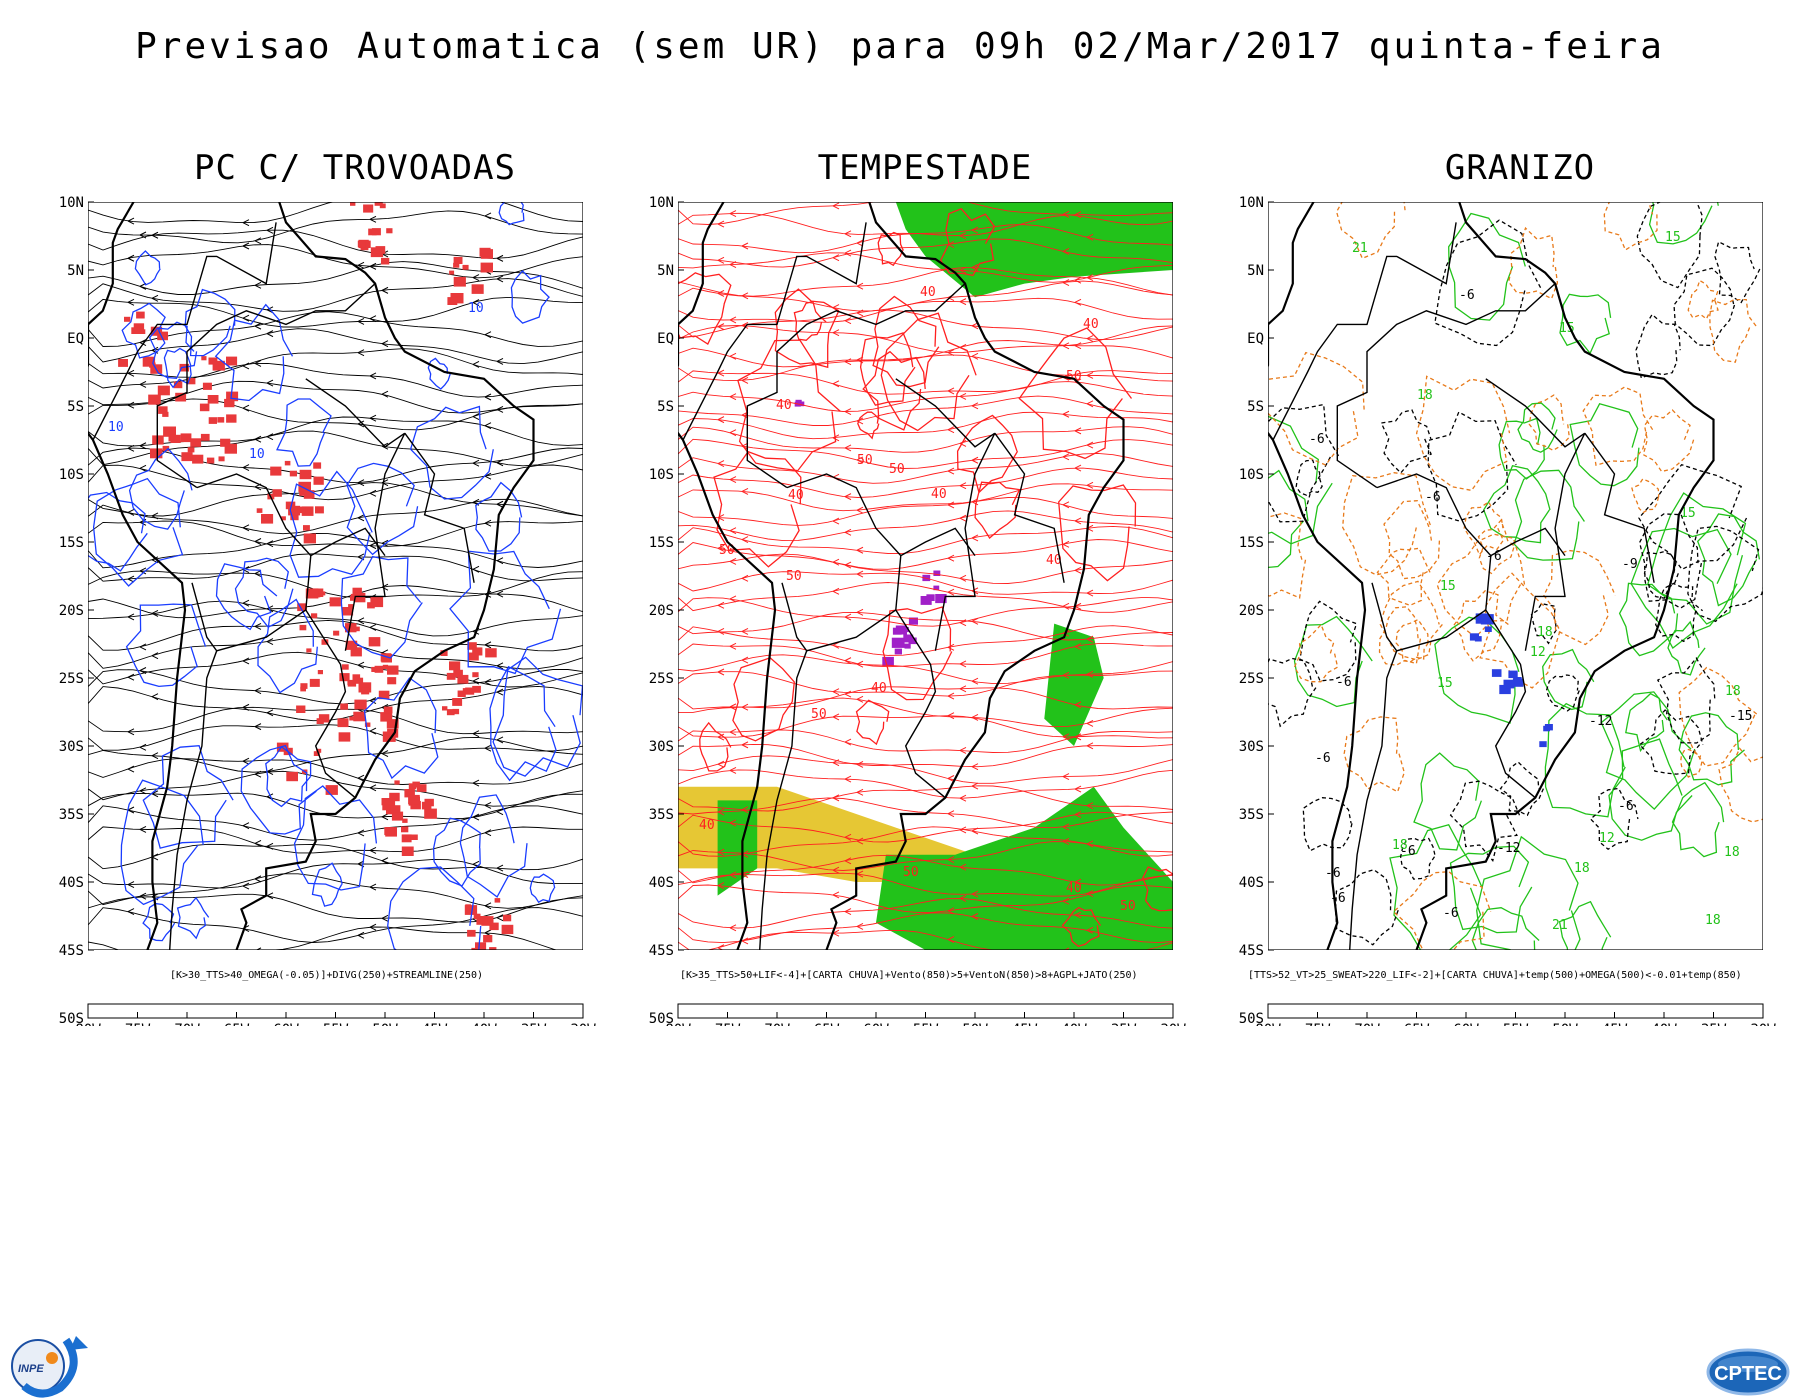 The width and height of the screenshot is (1800, 1400). I want to click on lat-tick-label: 45S, so click(1251, 951).